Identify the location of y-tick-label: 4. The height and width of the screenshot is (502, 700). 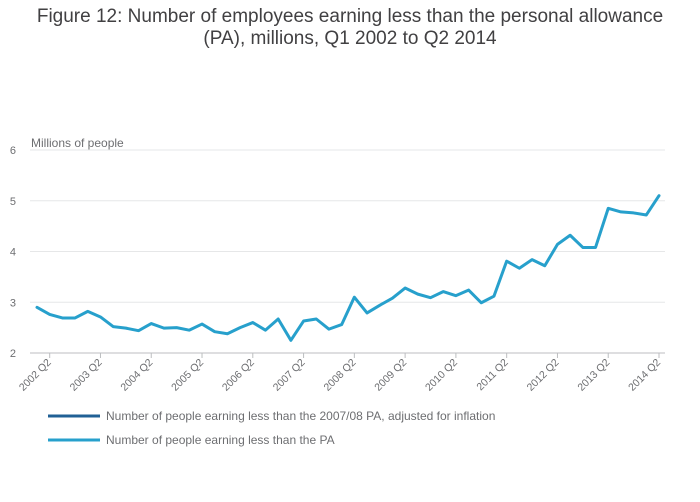
(13, 253).